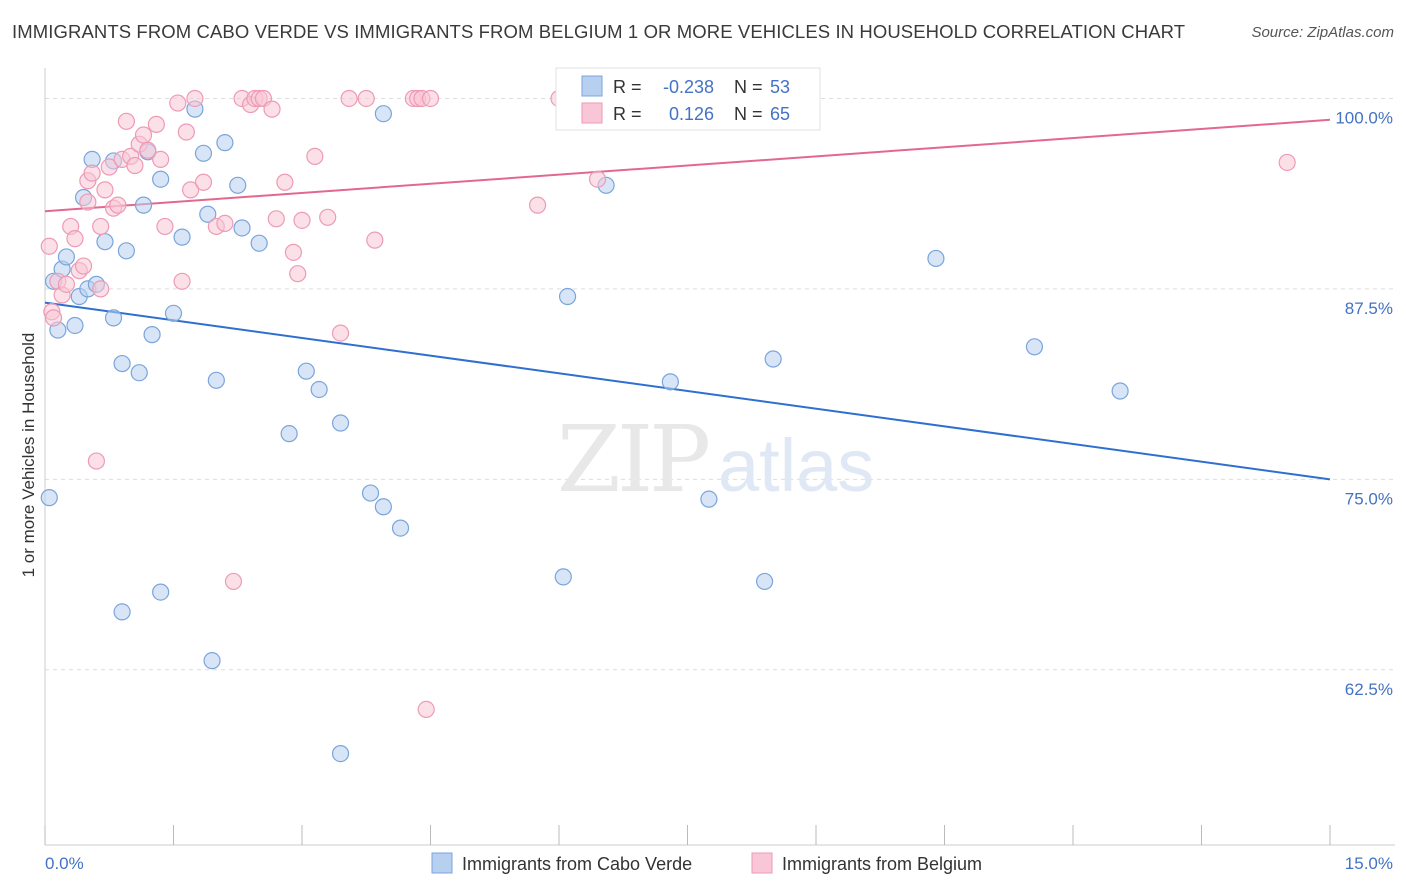 This screenshot has height=892, width=1406. What do you see at coordinates (780, 114) in the screenshot?
I see `legend-n-value-2: 65` at bounding box center [780, 114].